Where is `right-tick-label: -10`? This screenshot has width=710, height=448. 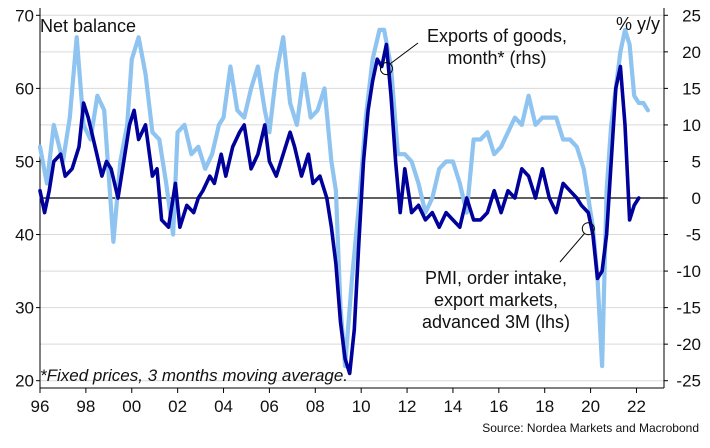 right-tick-label: -10 is located at coordinates (688, 271).